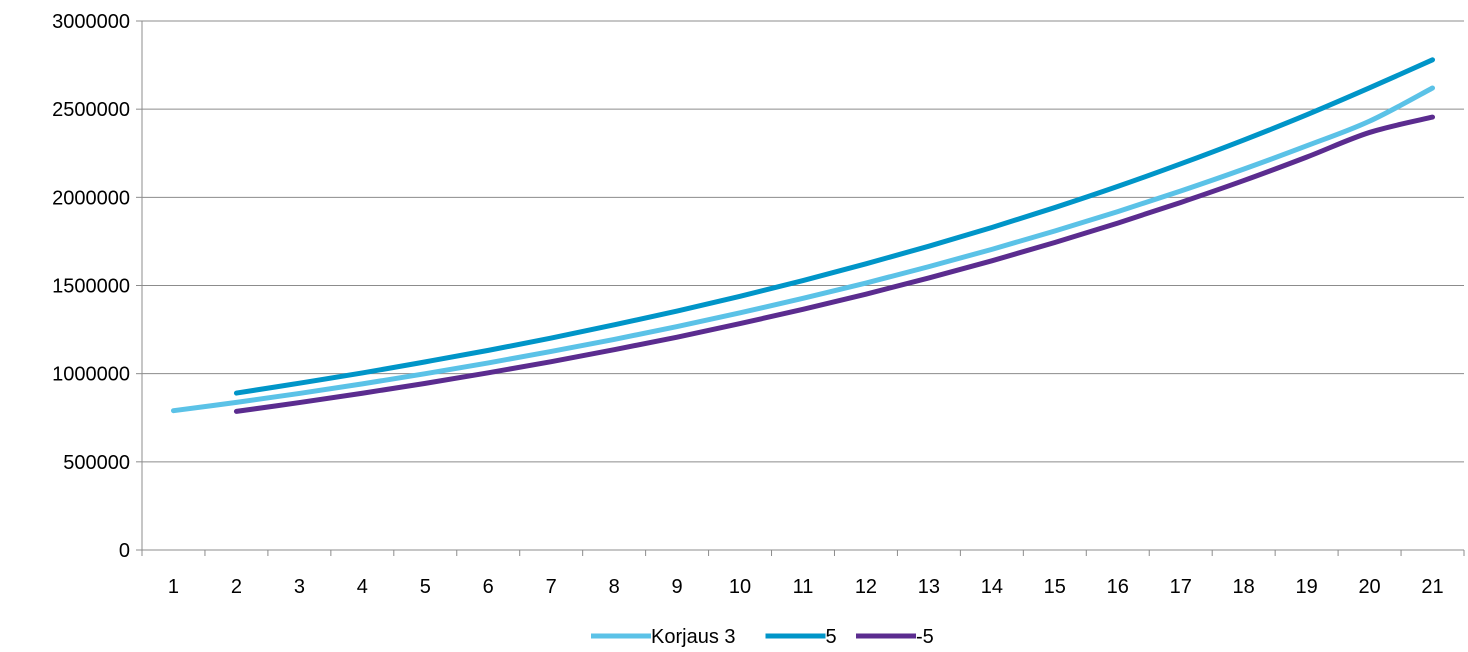 Image resolution: width=1468 pixels, height=652 pixels. I want to click on y-tick-label: 0, so click(124, 551).